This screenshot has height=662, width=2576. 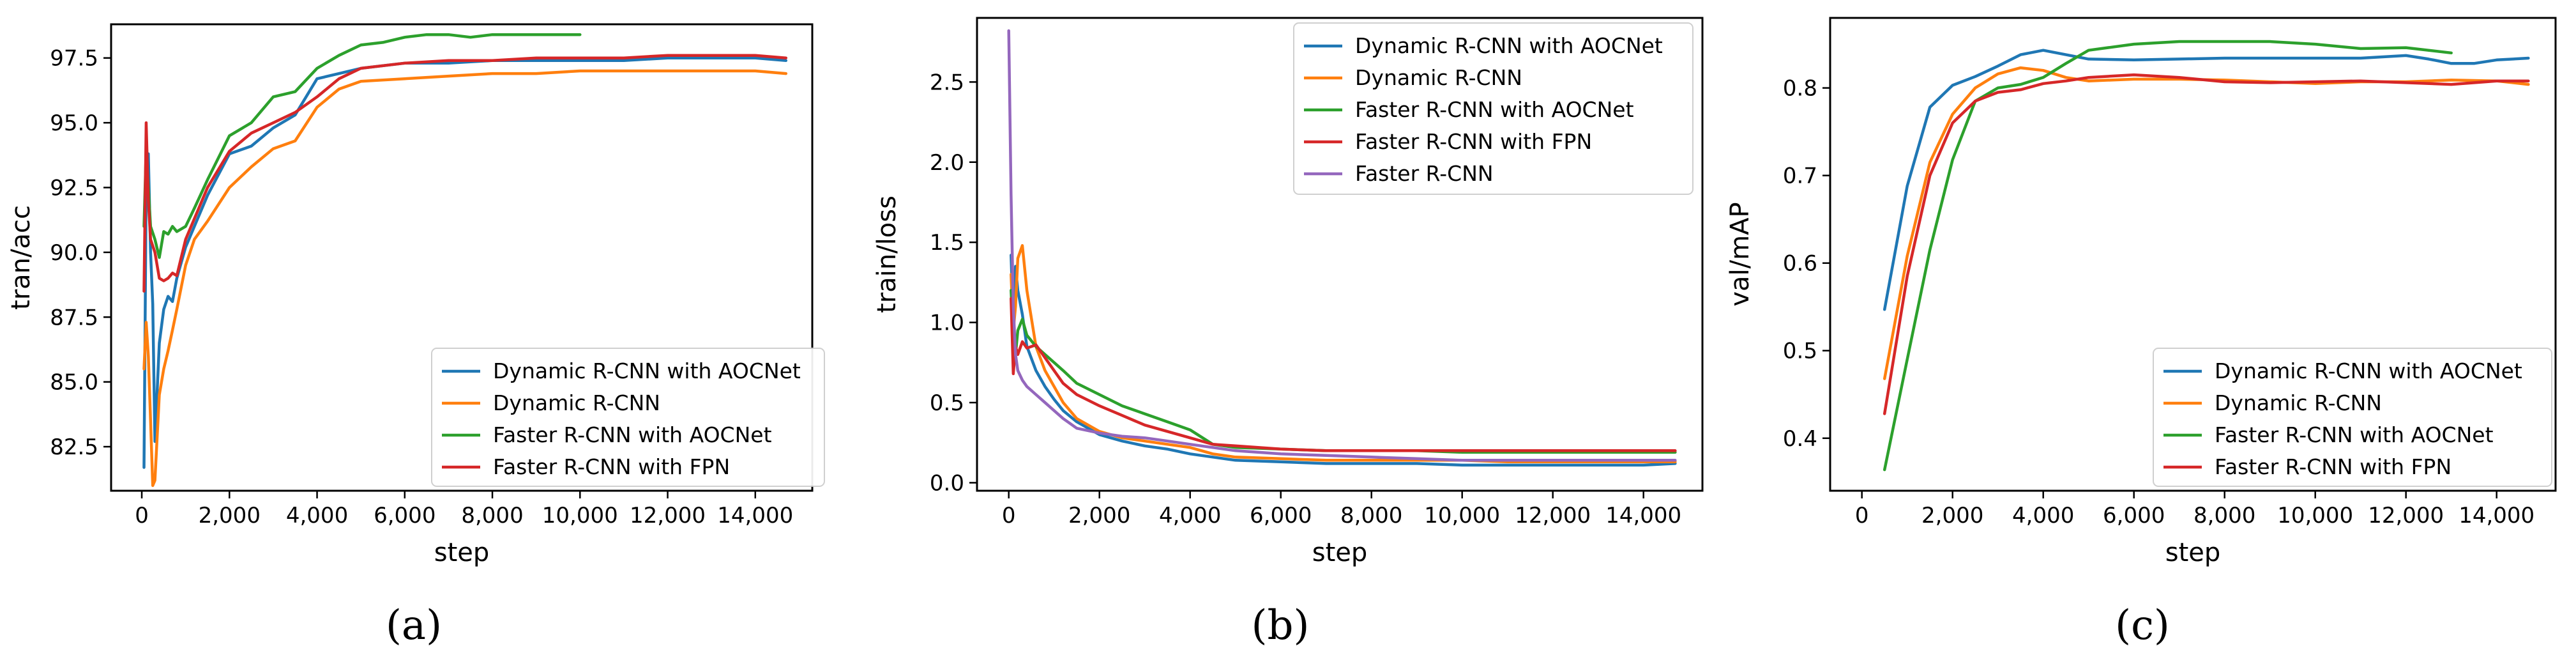 I want to click on y-tick-label: 0.0, so click(x=947, y=483).